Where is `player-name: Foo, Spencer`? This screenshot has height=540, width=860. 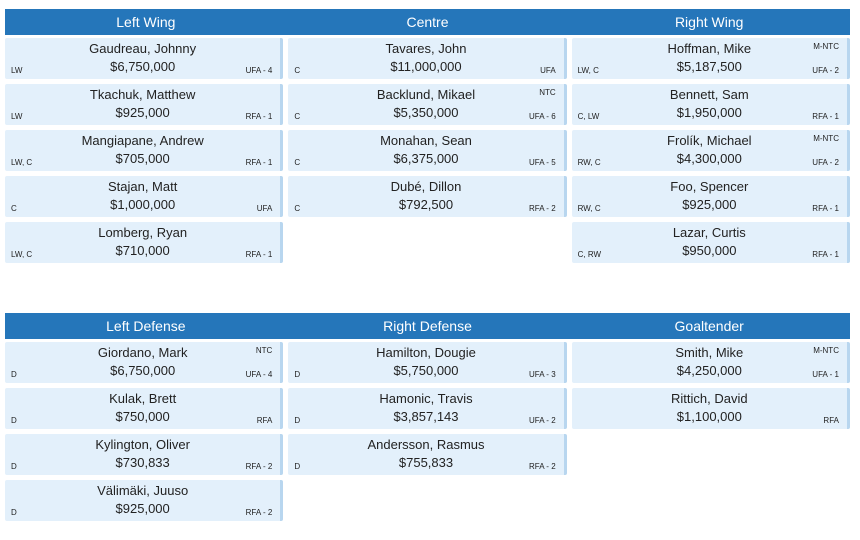 player-name: Foo, Spencer is located at coordinates (709, 186).